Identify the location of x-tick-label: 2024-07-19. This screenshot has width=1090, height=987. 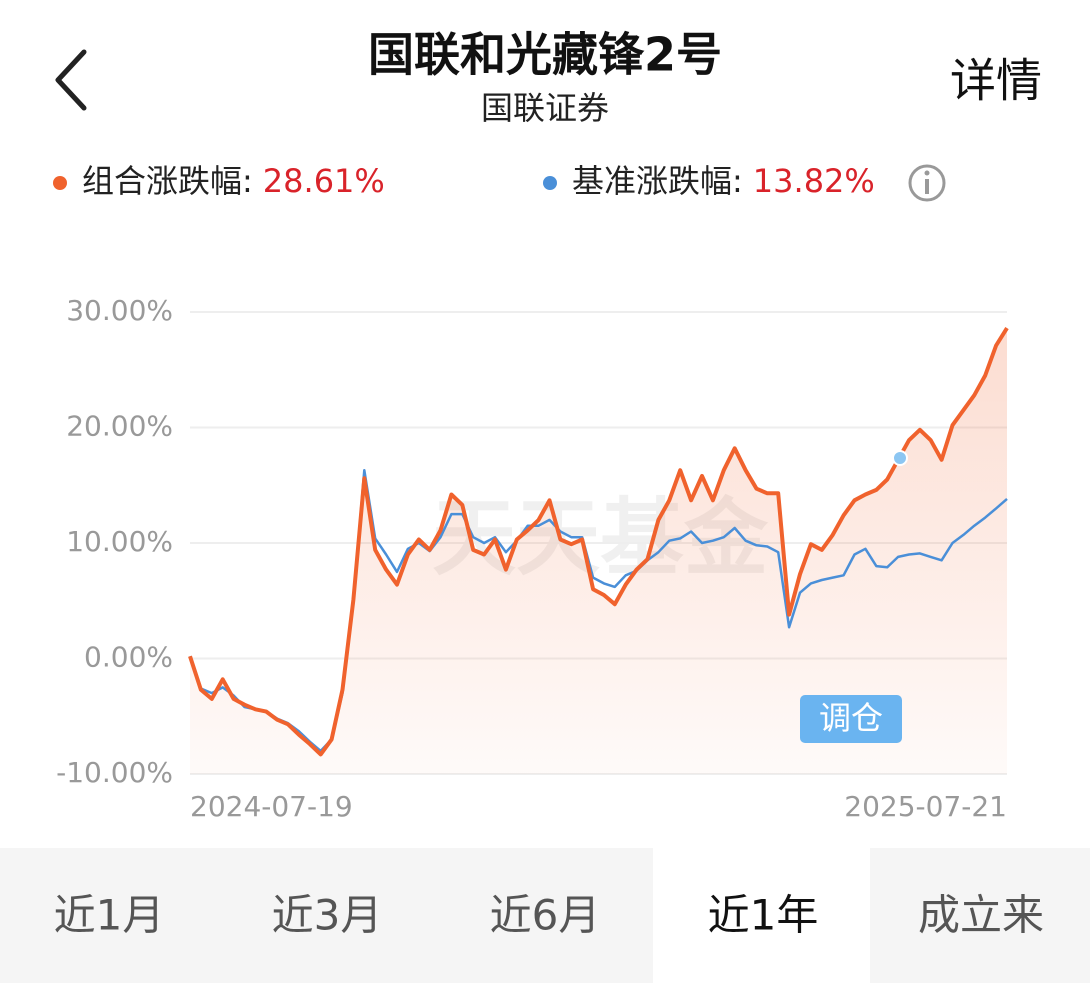
(271, 806).